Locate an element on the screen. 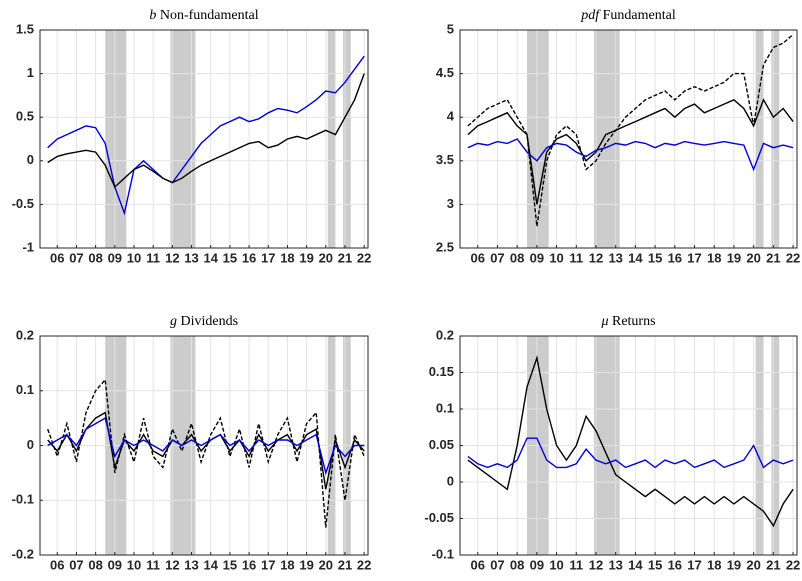 The height and width of the screenshot is (581, 802). y-tick-label: 1 is located at coordinates (30, 72).